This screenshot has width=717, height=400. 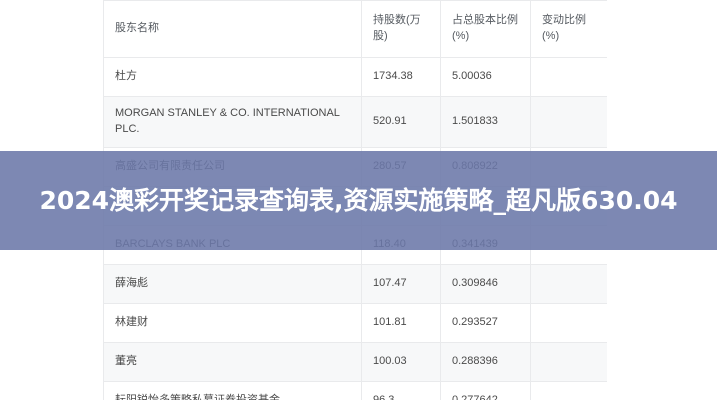 What do you see at coordinates (232, 323) in the screenshot?
I see `cell-name: 林建财` at bounding box center [232, 323].